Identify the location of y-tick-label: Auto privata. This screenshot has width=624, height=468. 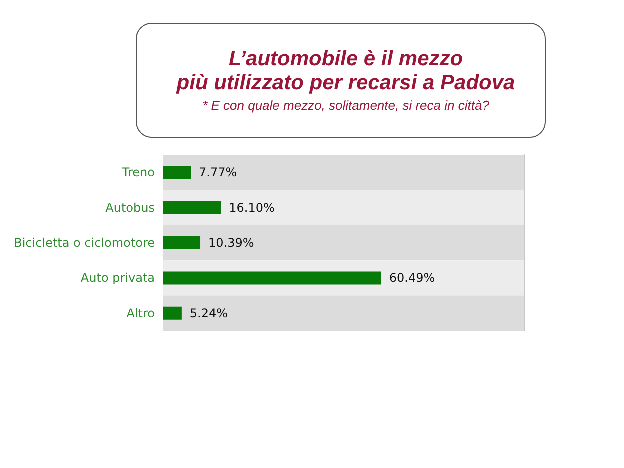
(117, 278).